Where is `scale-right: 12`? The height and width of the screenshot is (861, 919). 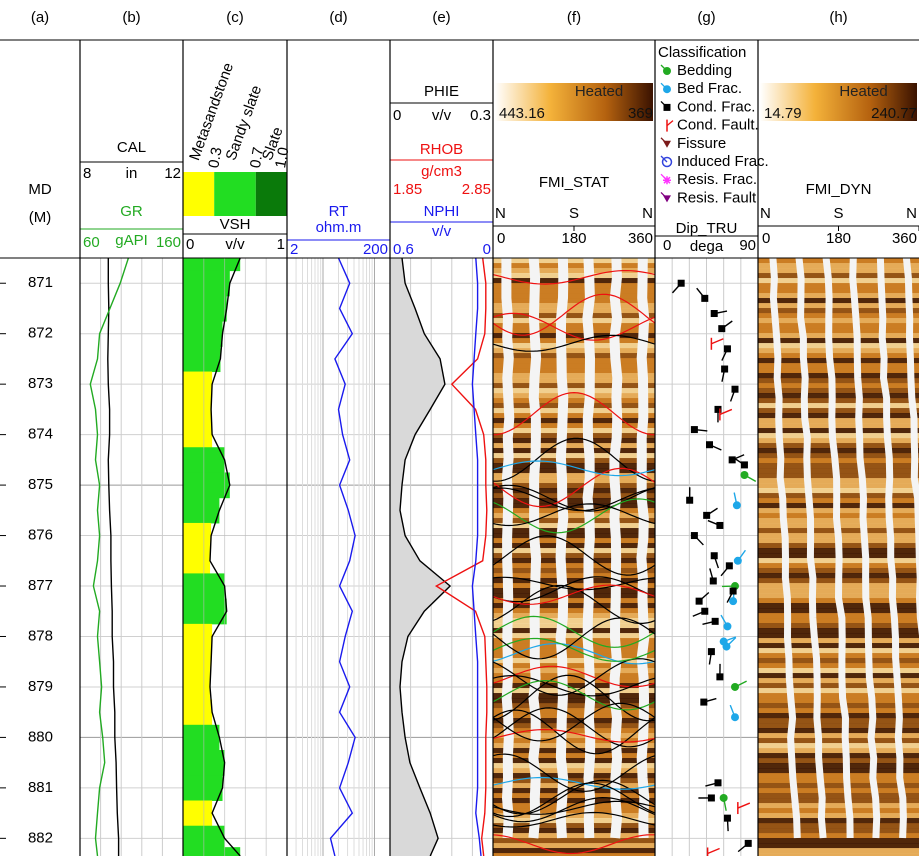 scale-right: 12 is located at coordinates (172, 173).